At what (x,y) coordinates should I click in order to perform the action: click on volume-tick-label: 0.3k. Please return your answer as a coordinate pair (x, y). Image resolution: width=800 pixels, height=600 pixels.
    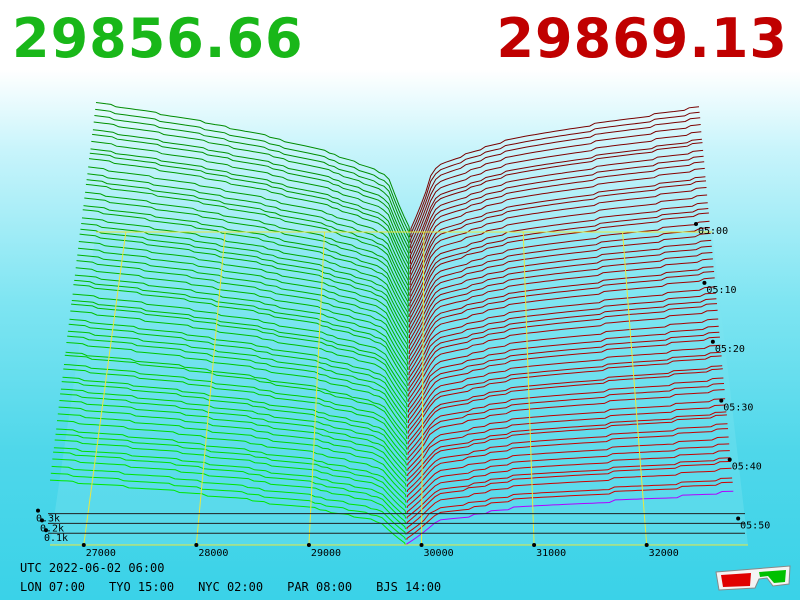
    Looking at the image, I should click on (48, 519).